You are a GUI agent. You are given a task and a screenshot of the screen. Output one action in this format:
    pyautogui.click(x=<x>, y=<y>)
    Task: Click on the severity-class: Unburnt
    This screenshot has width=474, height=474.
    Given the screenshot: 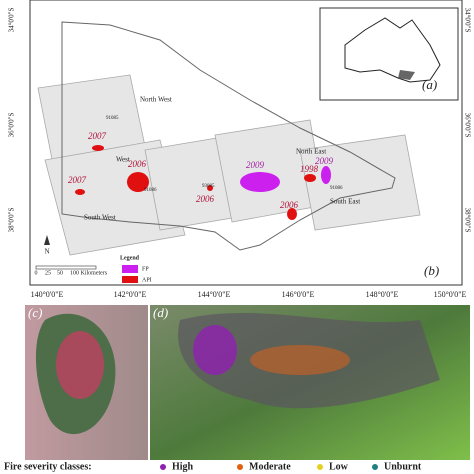 What is the action you would take?
    pyautogui.click(x=403, y=466)
    